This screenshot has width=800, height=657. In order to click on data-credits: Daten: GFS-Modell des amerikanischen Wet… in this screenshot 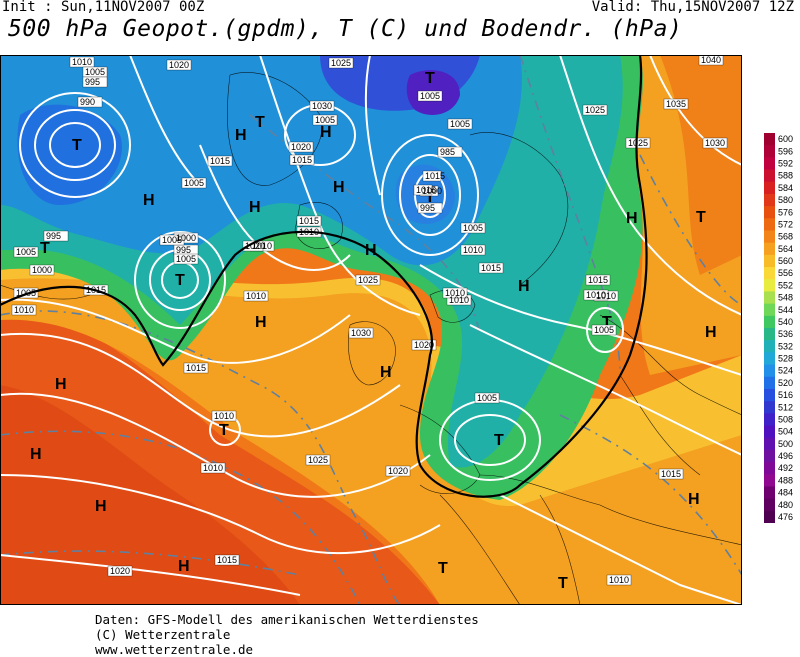, I will do `click(287, 634)`.